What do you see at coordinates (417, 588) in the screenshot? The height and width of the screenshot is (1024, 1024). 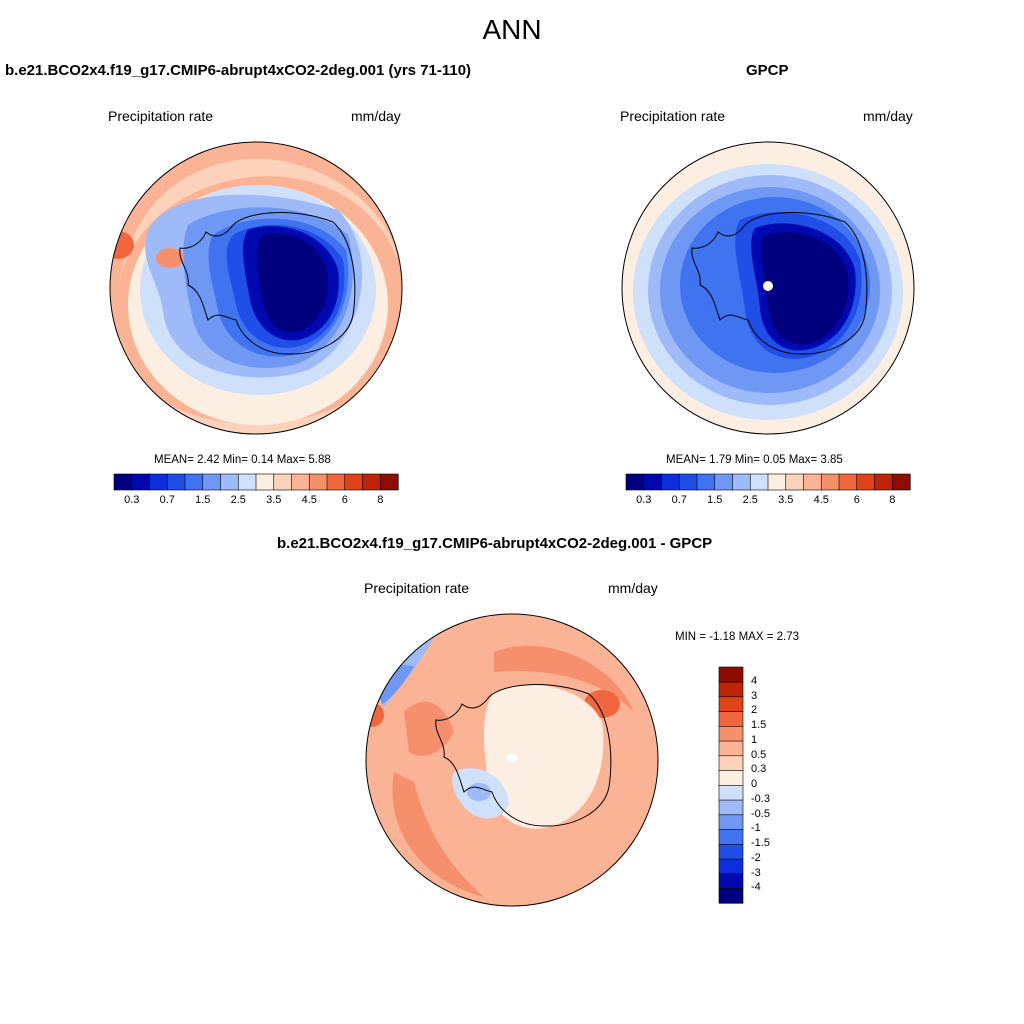 I see `panel-3-variable-label: Precipitation rate` at bounding box center [417, 588].